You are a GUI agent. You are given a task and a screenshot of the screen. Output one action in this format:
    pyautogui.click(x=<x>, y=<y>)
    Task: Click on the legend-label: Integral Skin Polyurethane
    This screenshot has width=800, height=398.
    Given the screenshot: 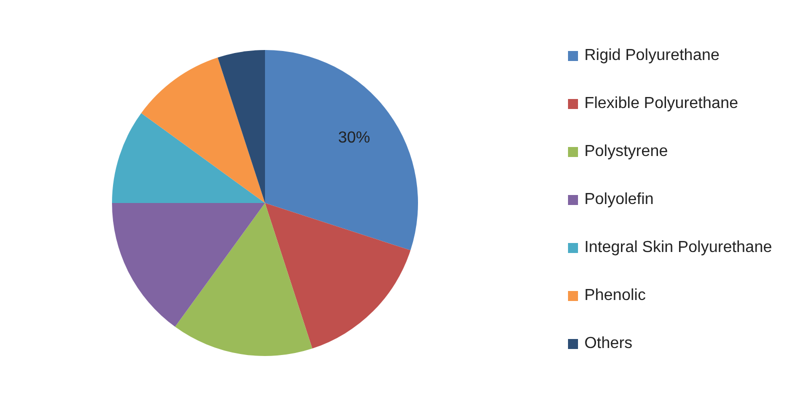 What is the action you would take?
    pyautogui.click(x=678, y=248)
    